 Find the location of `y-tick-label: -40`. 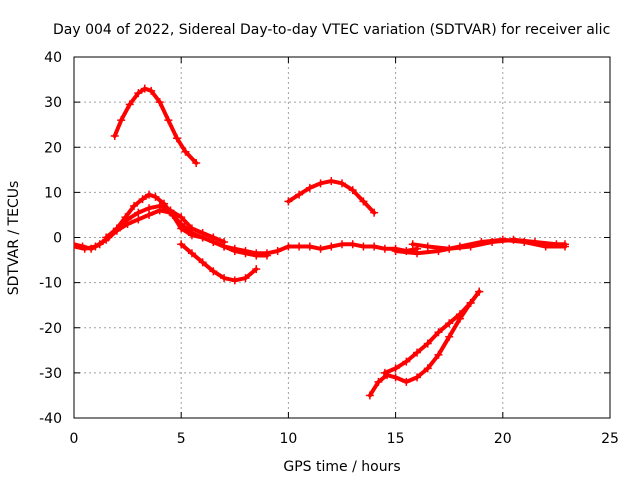

y-tick-label: -40 is located at coordinates (50, 419).